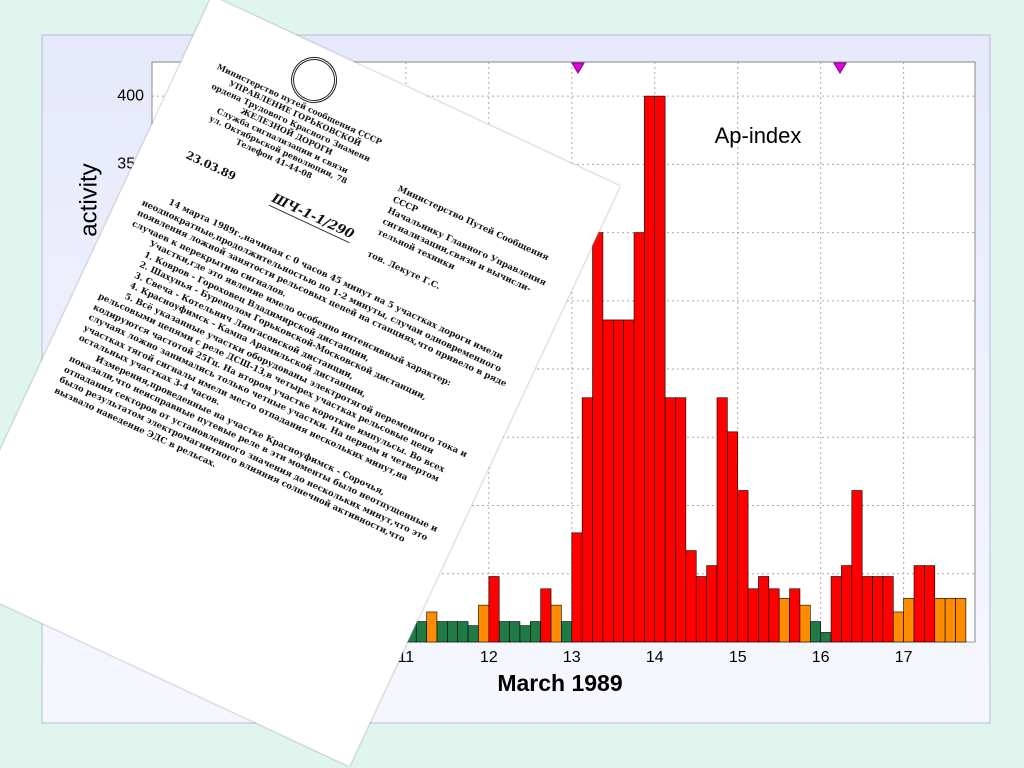 The image size is (1024, 768). Describe the element at coordinates (758, 135) in the screenshot. I see `annotation: Ap-index` at that location.